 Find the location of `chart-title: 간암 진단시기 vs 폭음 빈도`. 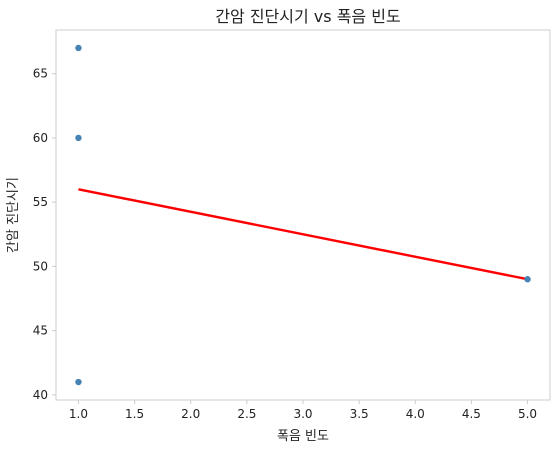

chart-title: 간암 진단시기 vs 폭음 빈도 is located at coordinates (307, 16).